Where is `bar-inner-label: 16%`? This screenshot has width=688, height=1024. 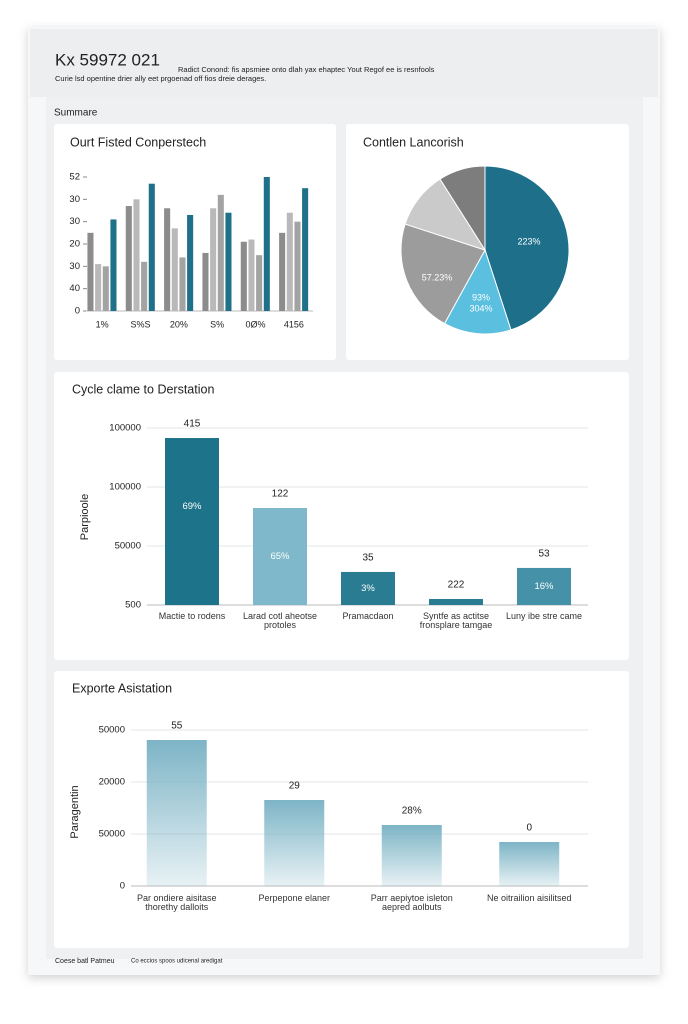 bar-inner-label: 16% is located at coordinates (544, 586).